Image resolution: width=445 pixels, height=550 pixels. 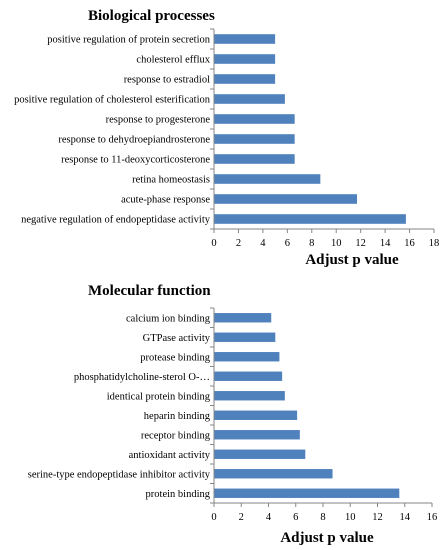 I want to click on category-label: heparin binding, so click(x=177, y=416).